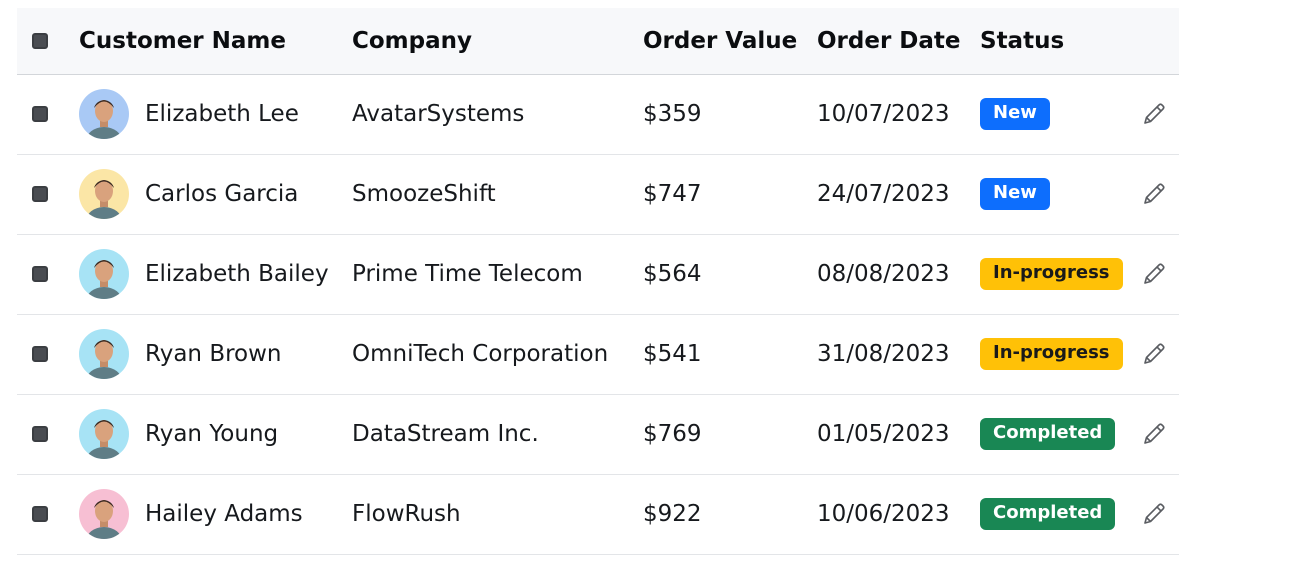 This screenshot has width=1302, height=568. What do you see at coordinates (40, 40) in the screenshot?
I see `select-all-checkbox` at bounding box center [40, 40].